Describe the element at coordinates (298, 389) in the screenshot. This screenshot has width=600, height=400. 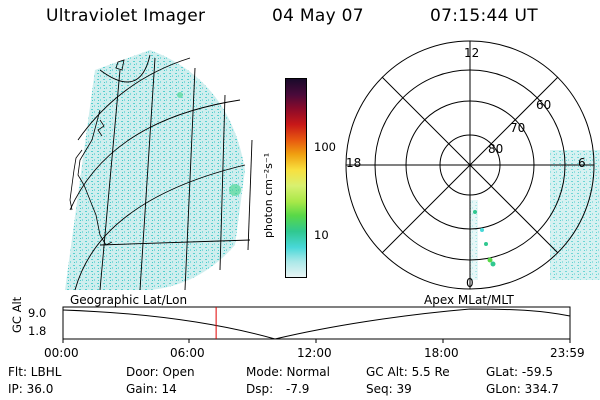
I see `status-dsp-value: -7.9` at that location.